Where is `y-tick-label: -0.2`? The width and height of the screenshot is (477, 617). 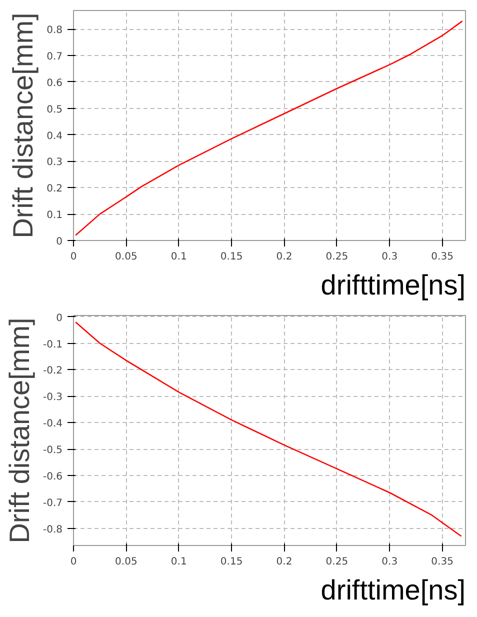 y-tick-label: -0.2 is located at coordinates (52, 371).